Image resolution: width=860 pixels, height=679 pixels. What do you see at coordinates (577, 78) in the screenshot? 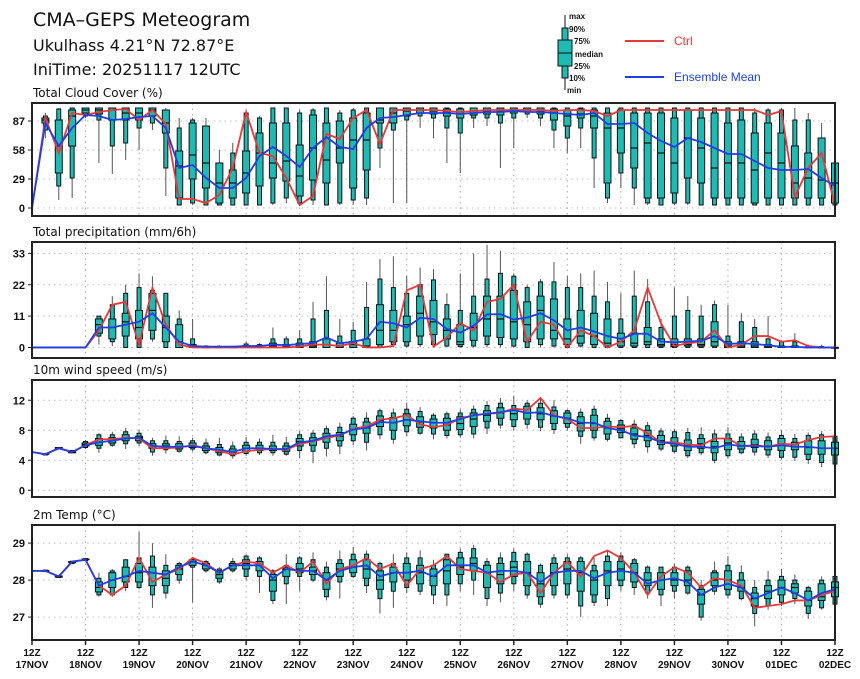
I see `legend-p10: 10%` at bounding box center [577, 78].